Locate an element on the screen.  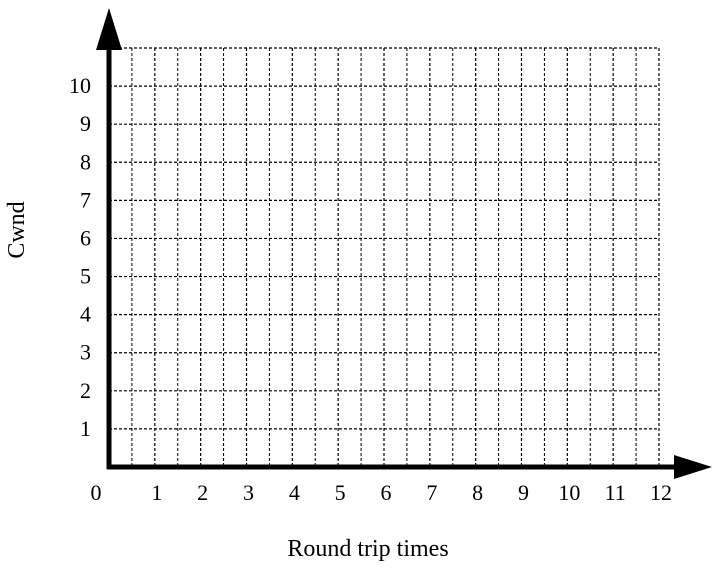
x-tick-label: 11 is located at coordinates (615, 492).